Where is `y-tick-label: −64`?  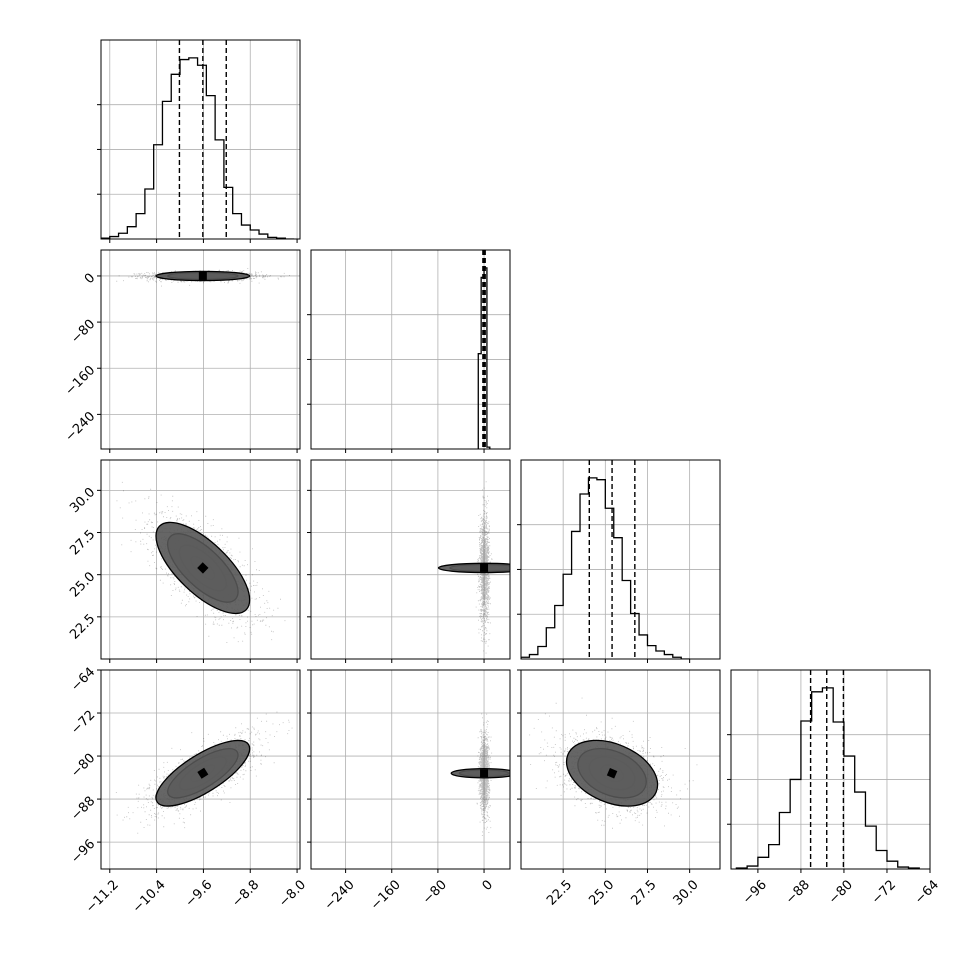 y-tick-label: −64 is located at coordinates (83, 680).